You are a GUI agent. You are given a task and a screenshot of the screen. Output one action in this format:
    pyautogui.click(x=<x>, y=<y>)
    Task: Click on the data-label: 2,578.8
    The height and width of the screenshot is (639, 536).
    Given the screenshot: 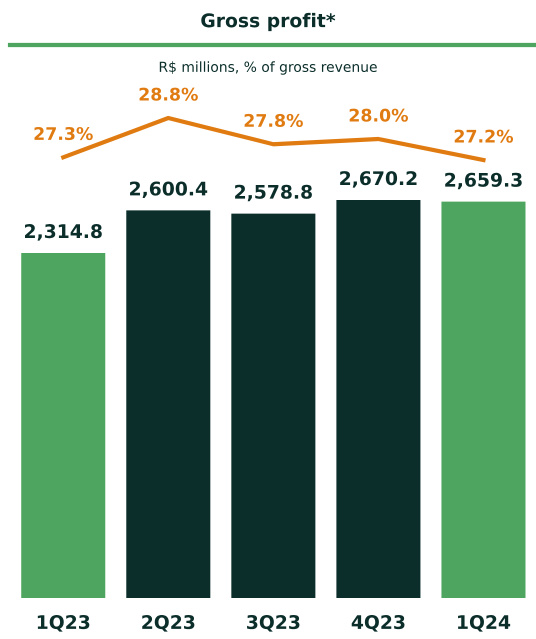 What is the action you would take?
    pyautogui.click(x=273, y=193)
    